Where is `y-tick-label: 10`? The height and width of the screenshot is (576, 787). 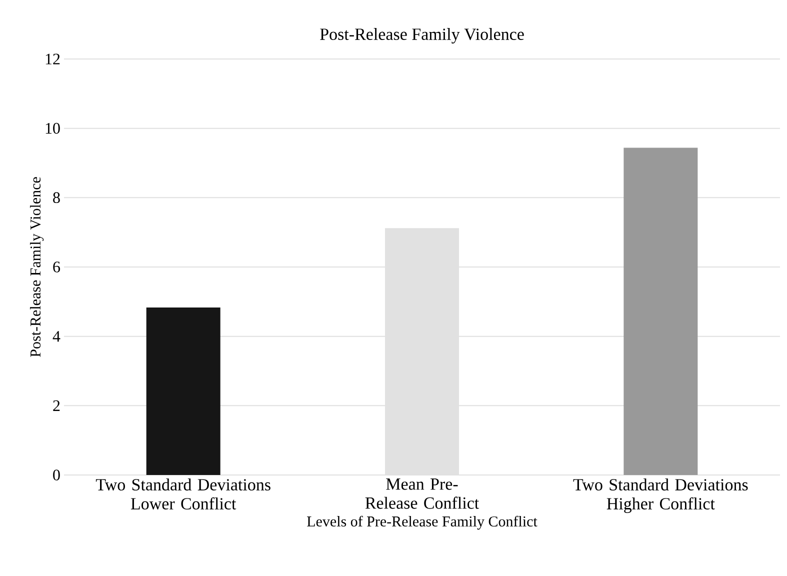
y-tick-label: 10 is located at coordinates (53, 128).